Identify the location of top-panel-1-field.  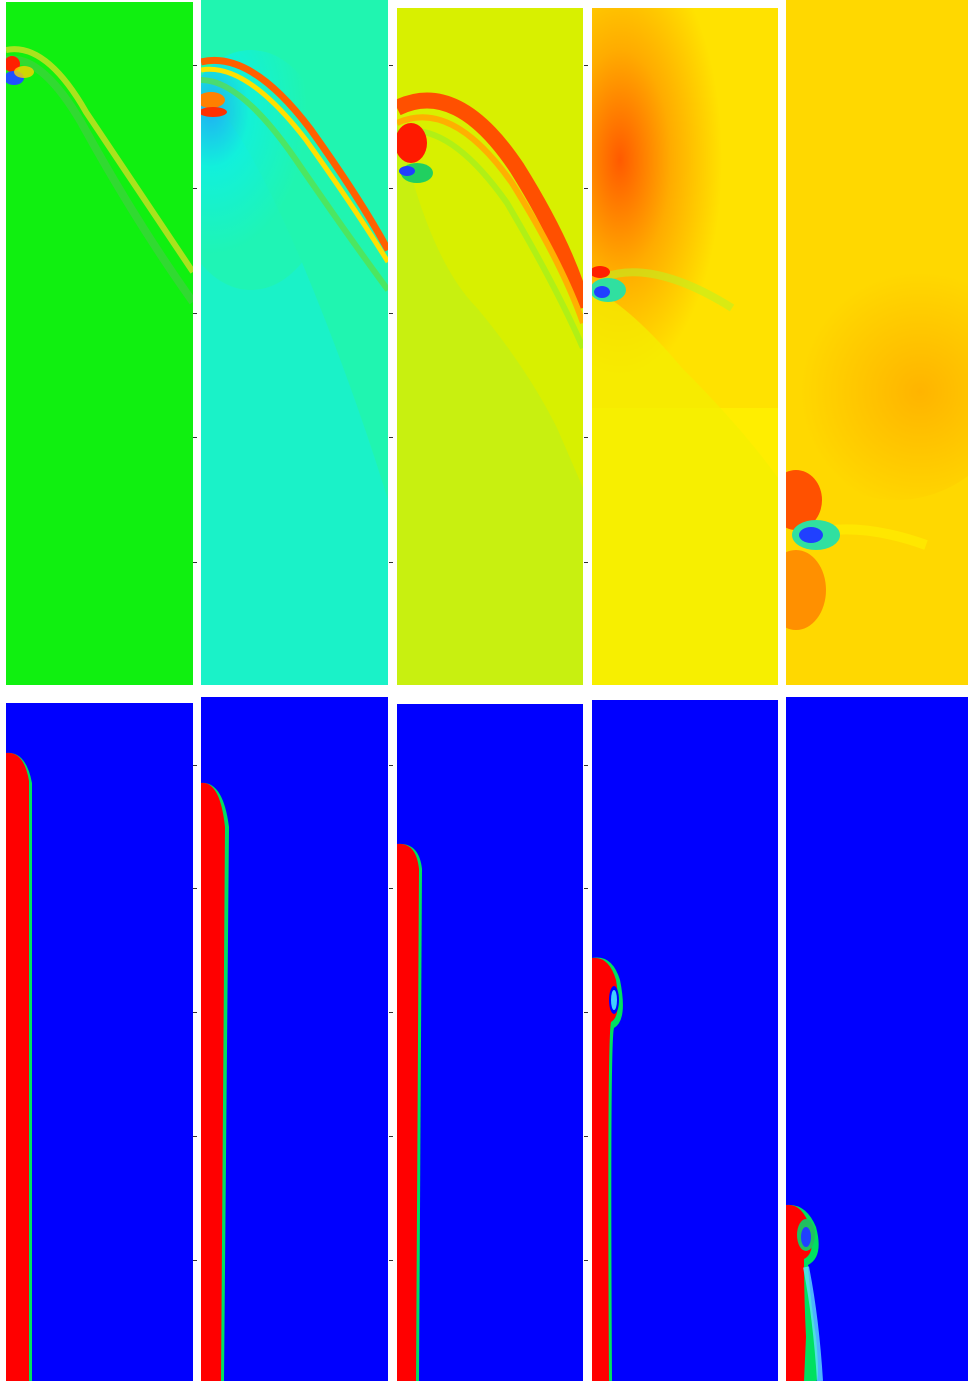
(99, 343).